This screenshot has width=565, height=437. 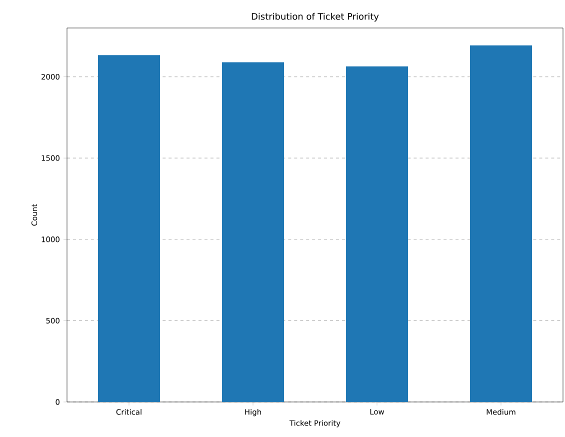 What do you see at coordinates (315, 17) in the screenshot?
I see `chart-title: Distribution of Ticket Priority` at bounding box center [315, 17].